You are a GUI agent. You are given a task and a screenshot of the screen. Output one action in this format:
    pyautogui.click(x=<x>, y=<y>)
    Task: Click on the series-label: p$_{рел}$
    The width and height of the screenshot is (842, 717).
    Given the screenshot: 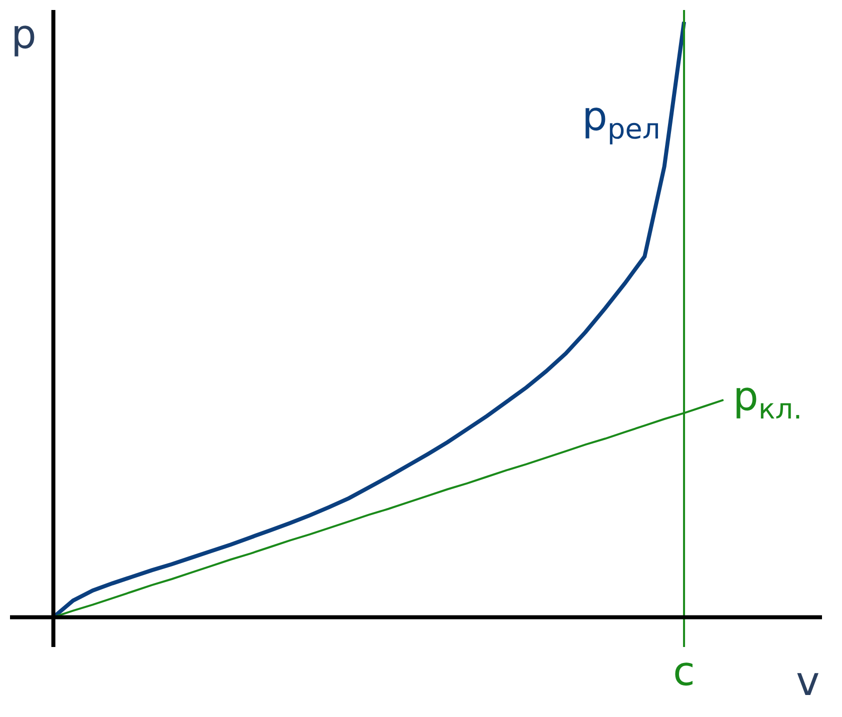 What is the action you would take?
    pyautogui.click(x=621, y=120)
    